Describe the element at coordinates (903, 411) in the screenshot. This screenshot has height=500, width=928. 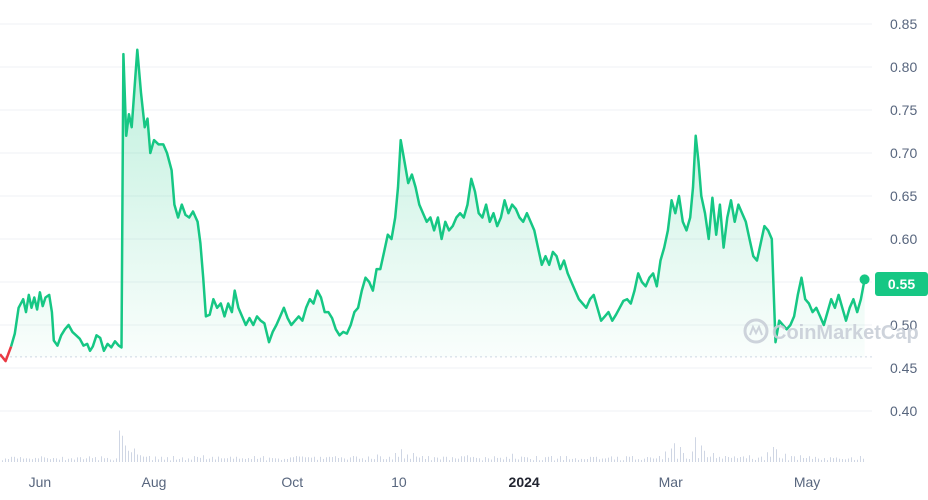
I see `y-tick-label: 0.40` at that location.